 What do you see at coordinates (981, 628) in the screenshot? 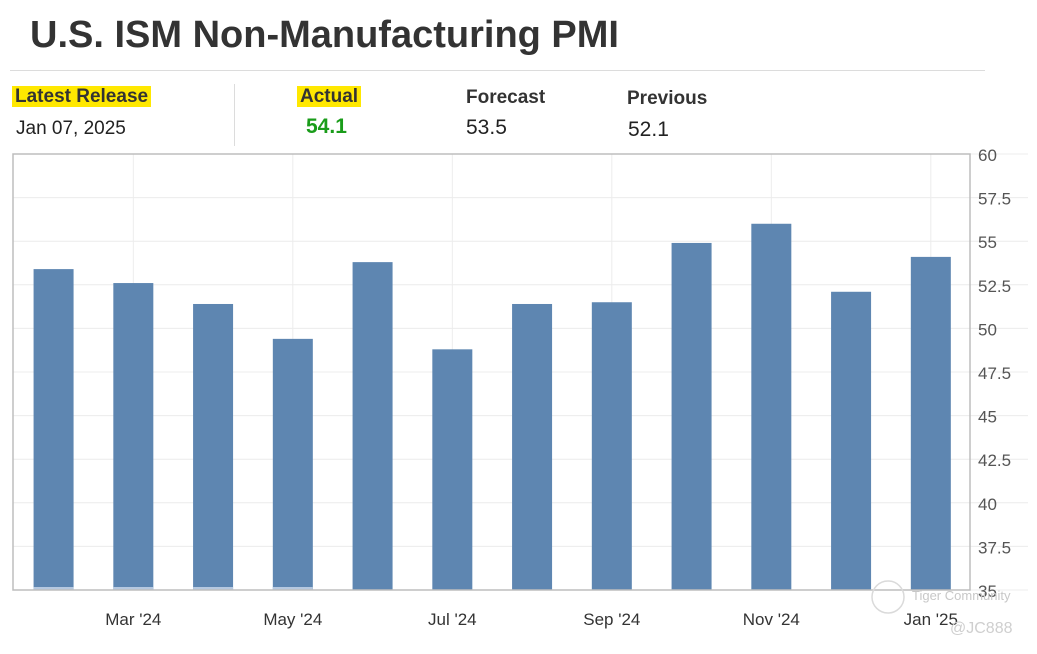
I see `watermark-handle: @JC888` at bounding box center [981, 628].